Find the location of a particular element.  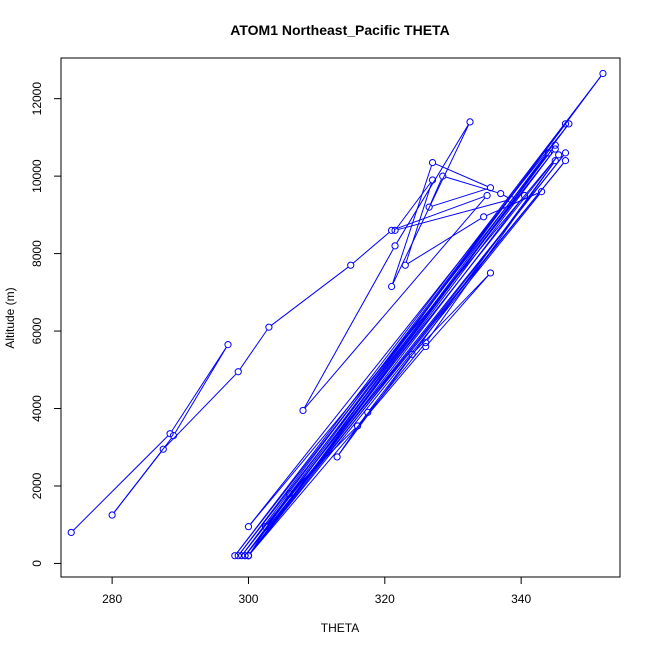

y-axis: 0 2000 4000 6000 8000 10000 12000 is located at coordinates (46, 324).